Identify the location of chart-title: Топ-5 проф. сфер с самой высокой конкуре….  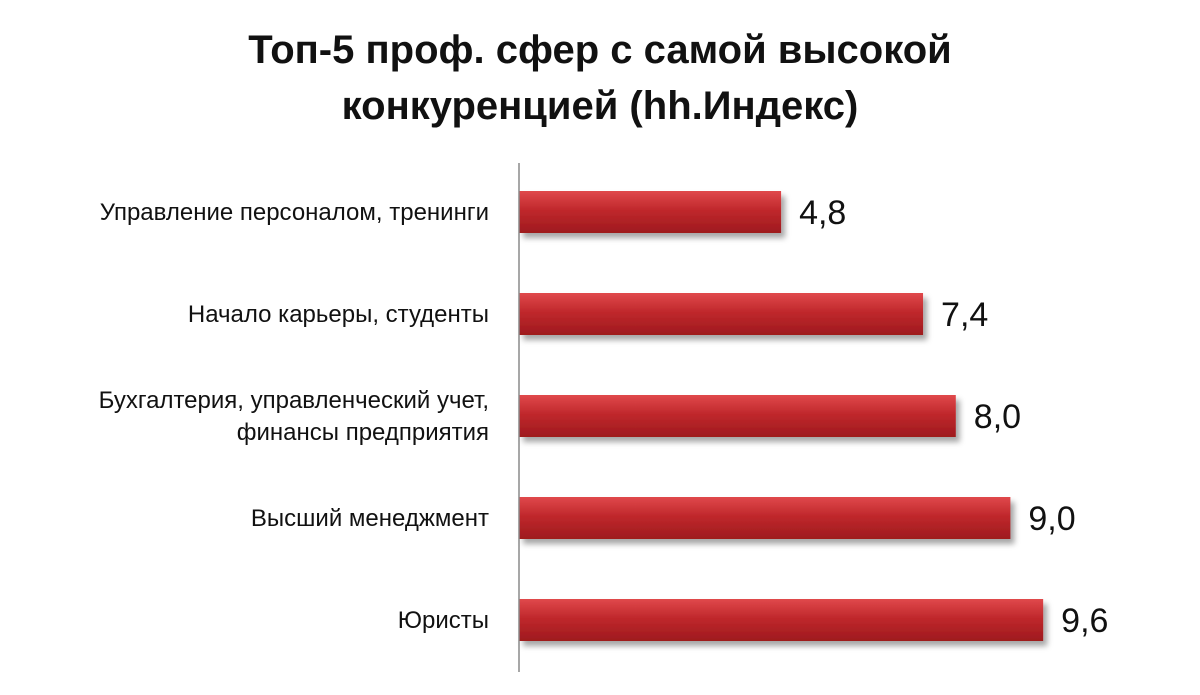
(600, 78).